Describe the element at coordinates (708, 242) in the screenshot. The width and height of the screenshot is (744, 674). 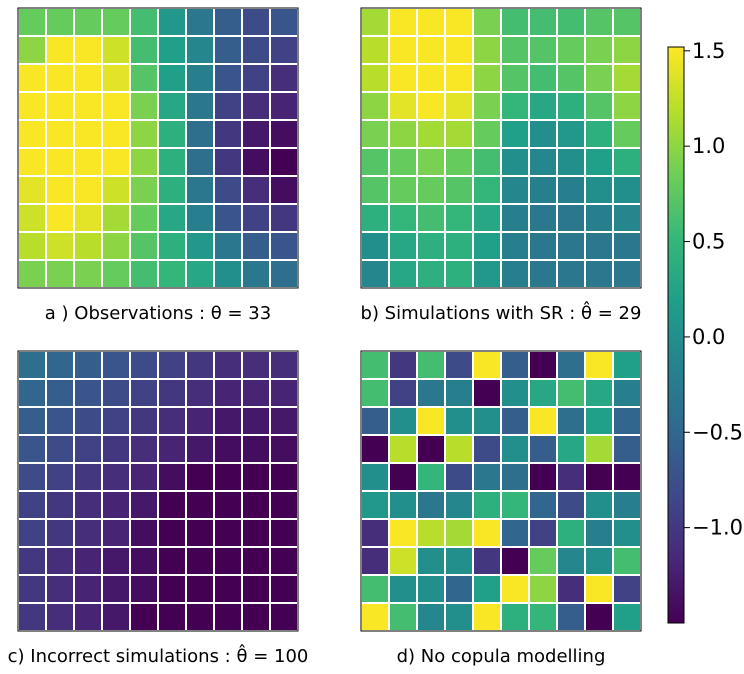
I see `colorbar-tick-label-3: 0.5` at that location.